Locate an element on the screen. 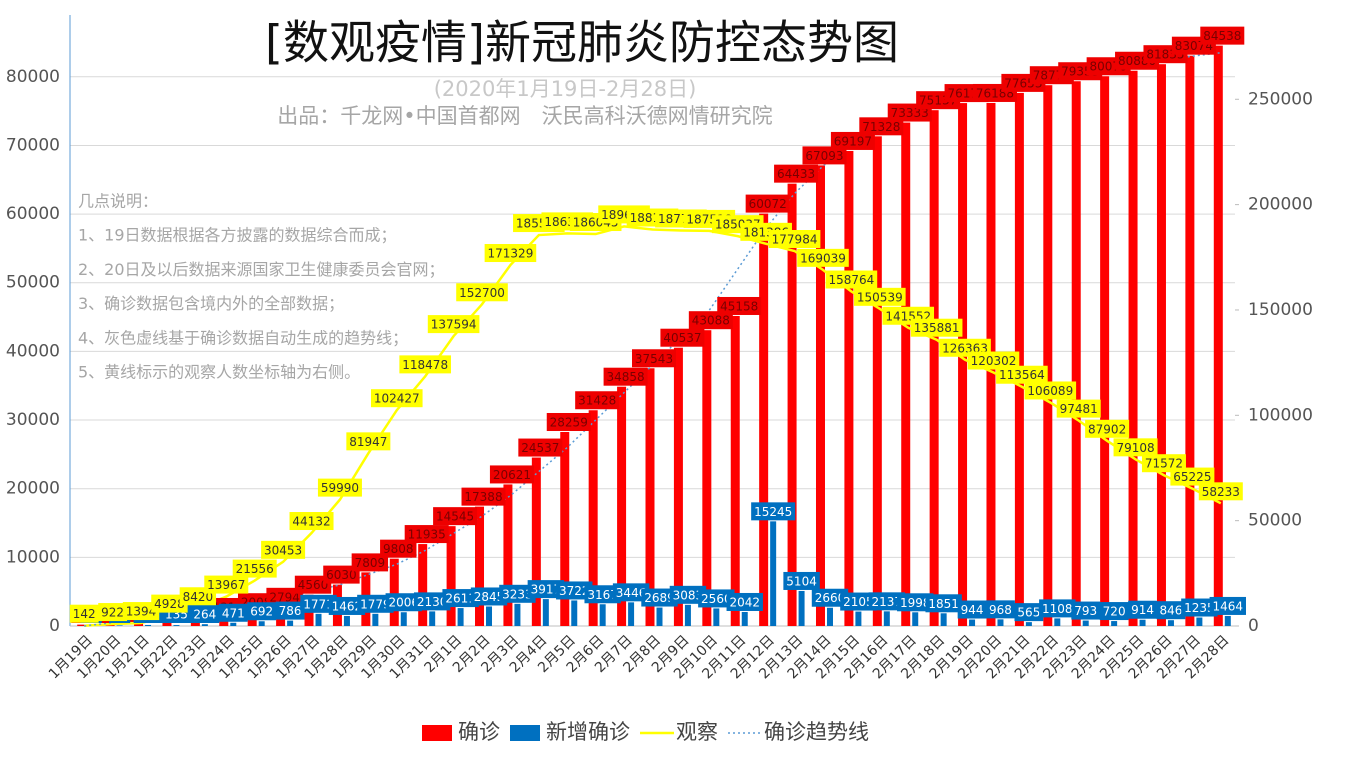 Image resolution: width=1355 pixels, height=761 pixels. legend-label: 确诊趋势线 is located at coordinates (816, 732).